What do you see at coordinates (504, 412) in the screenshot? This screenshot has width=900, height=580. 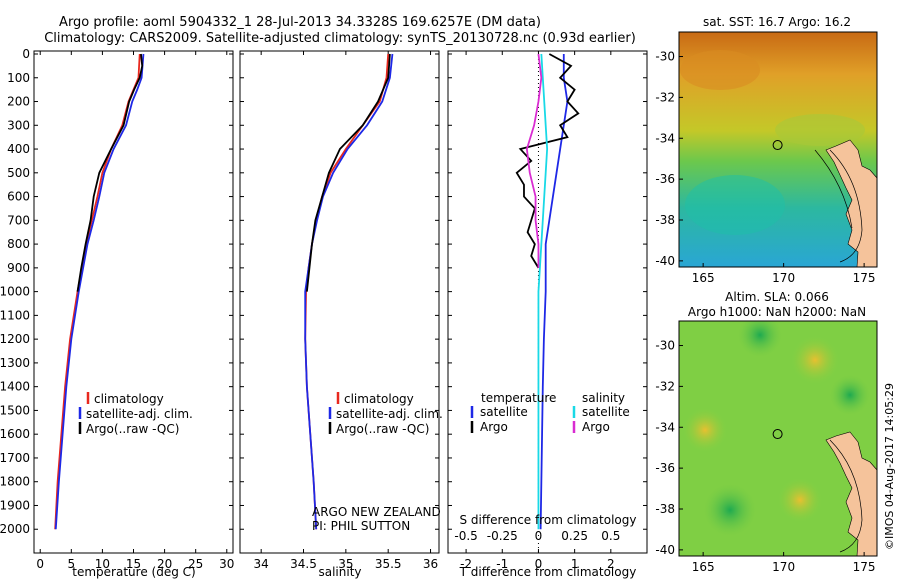 I see `legend-label-t-satellite: satellite` at bounding box center [504, 412].